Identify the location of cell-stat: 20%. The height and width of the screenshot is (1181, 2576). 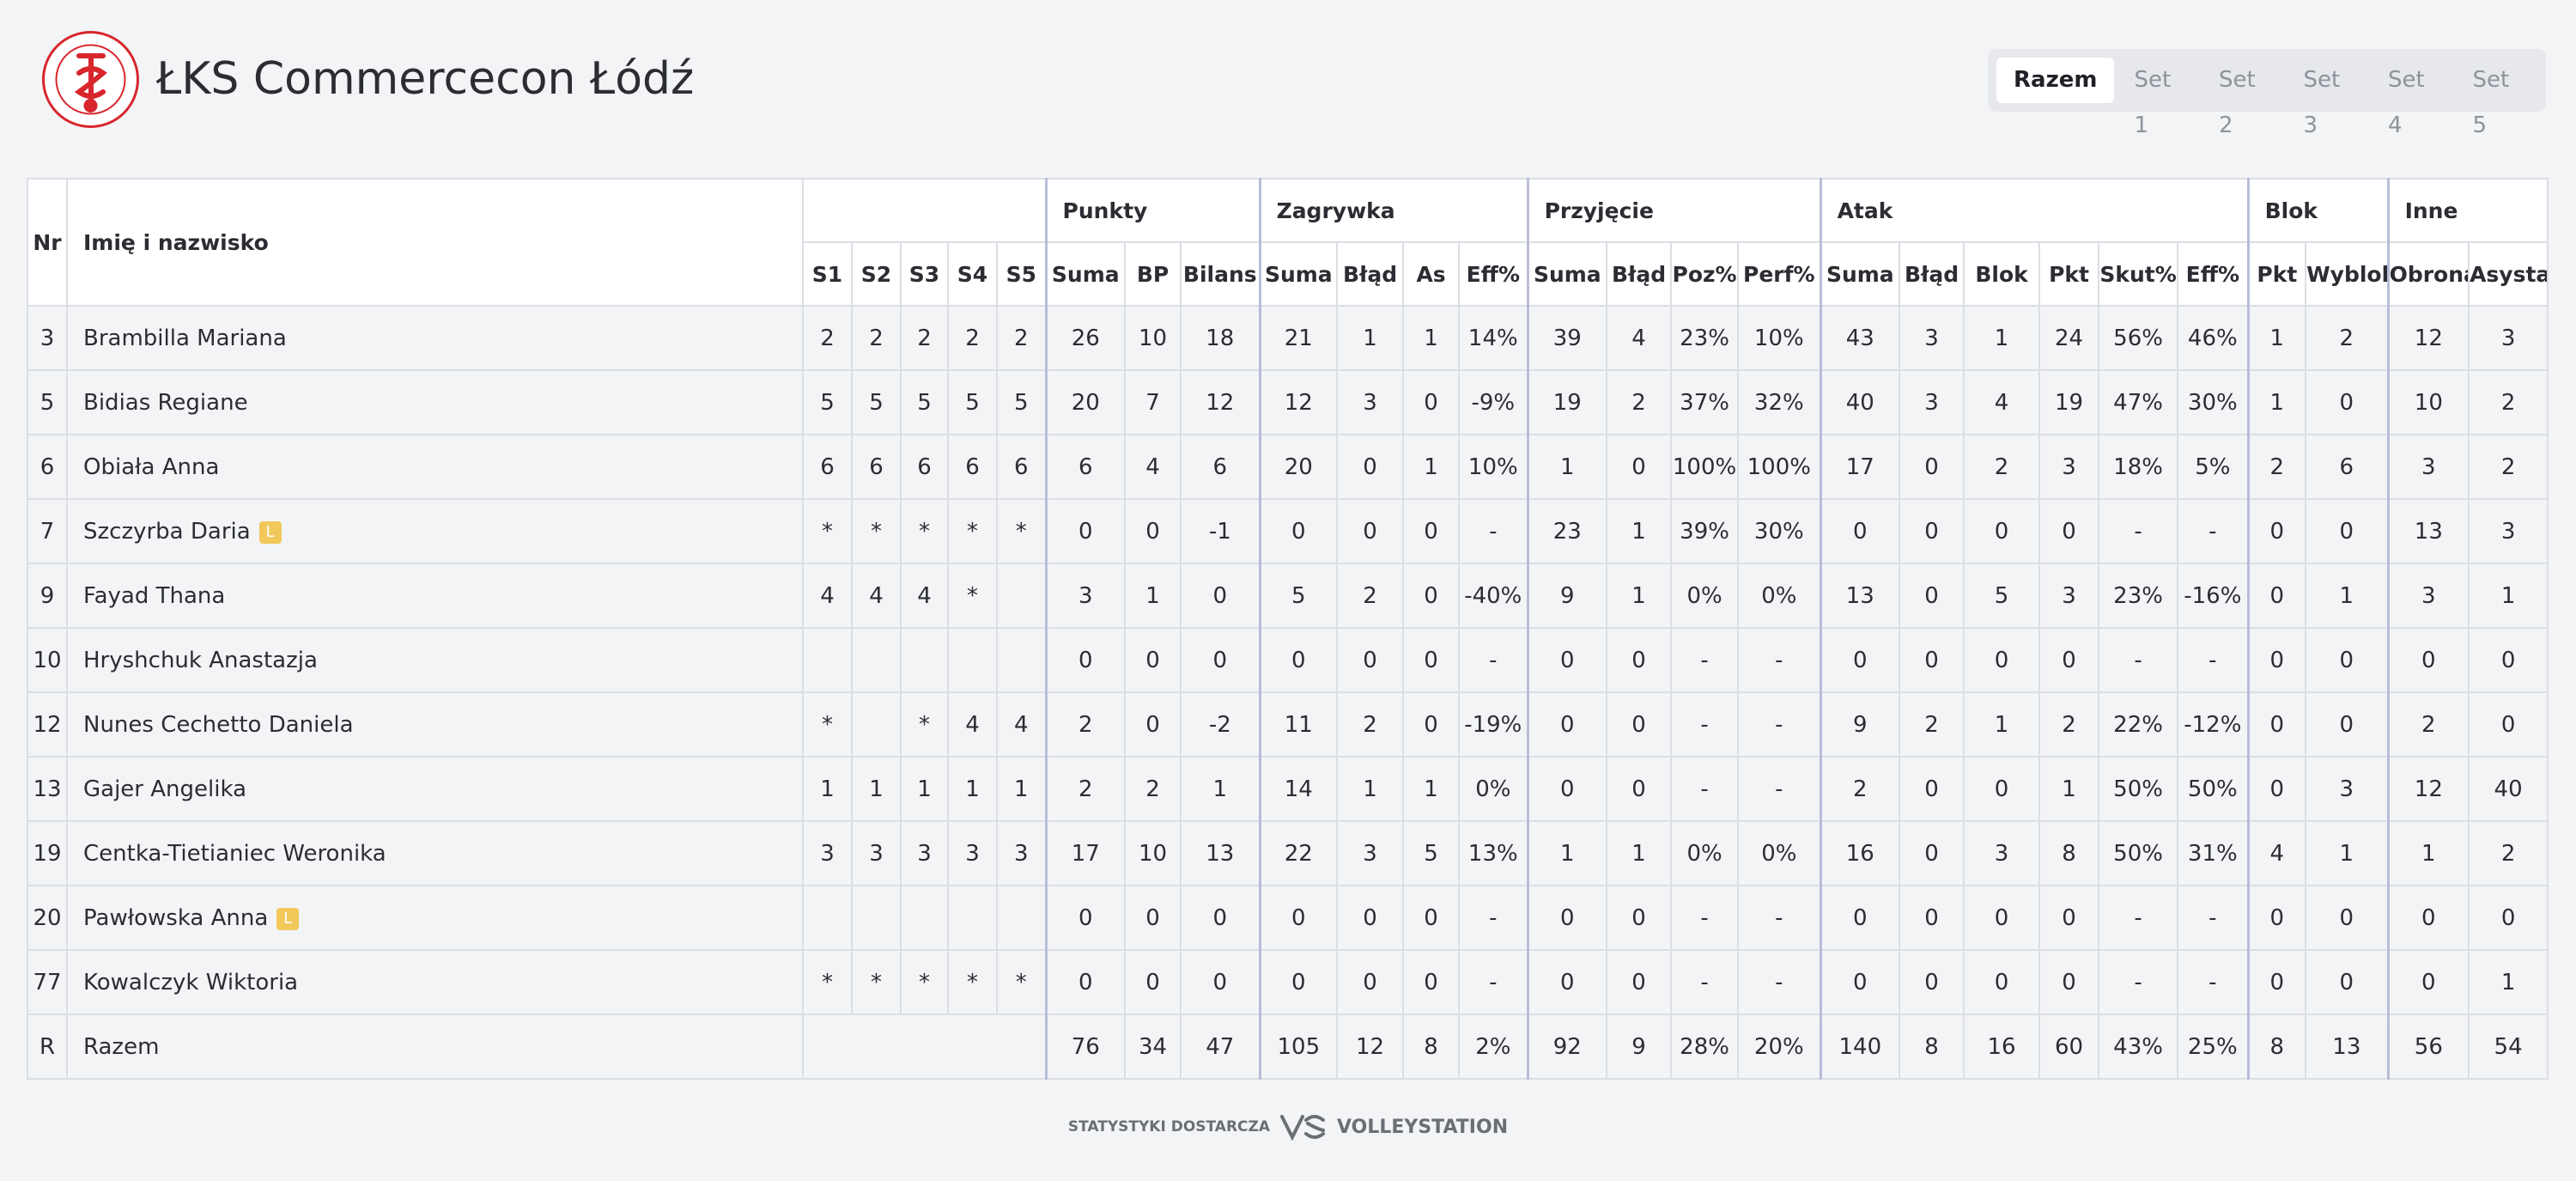
(1779, 1047).